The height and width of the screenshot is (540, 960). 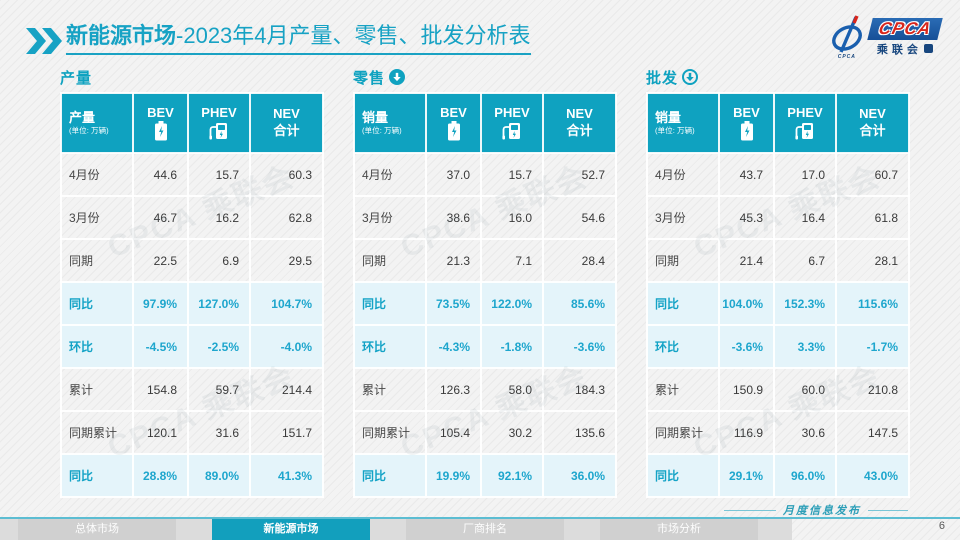 I want to click on footer-tab-item: 市场分析, so click(x=679, y=529).